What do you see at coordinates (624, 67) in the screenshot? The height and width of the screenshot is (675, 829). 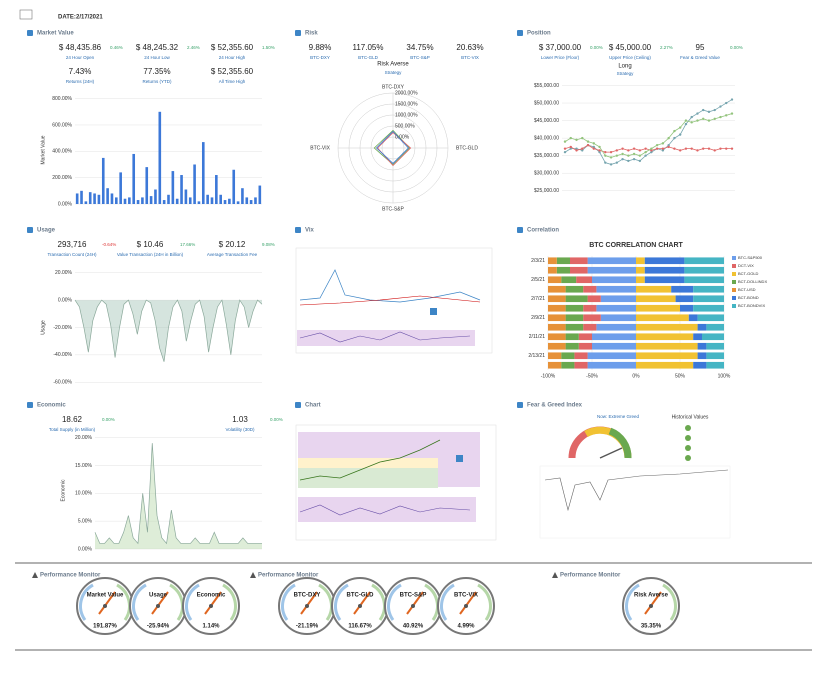 I see `strategy-value: Long` at bounding box center [624, 67].